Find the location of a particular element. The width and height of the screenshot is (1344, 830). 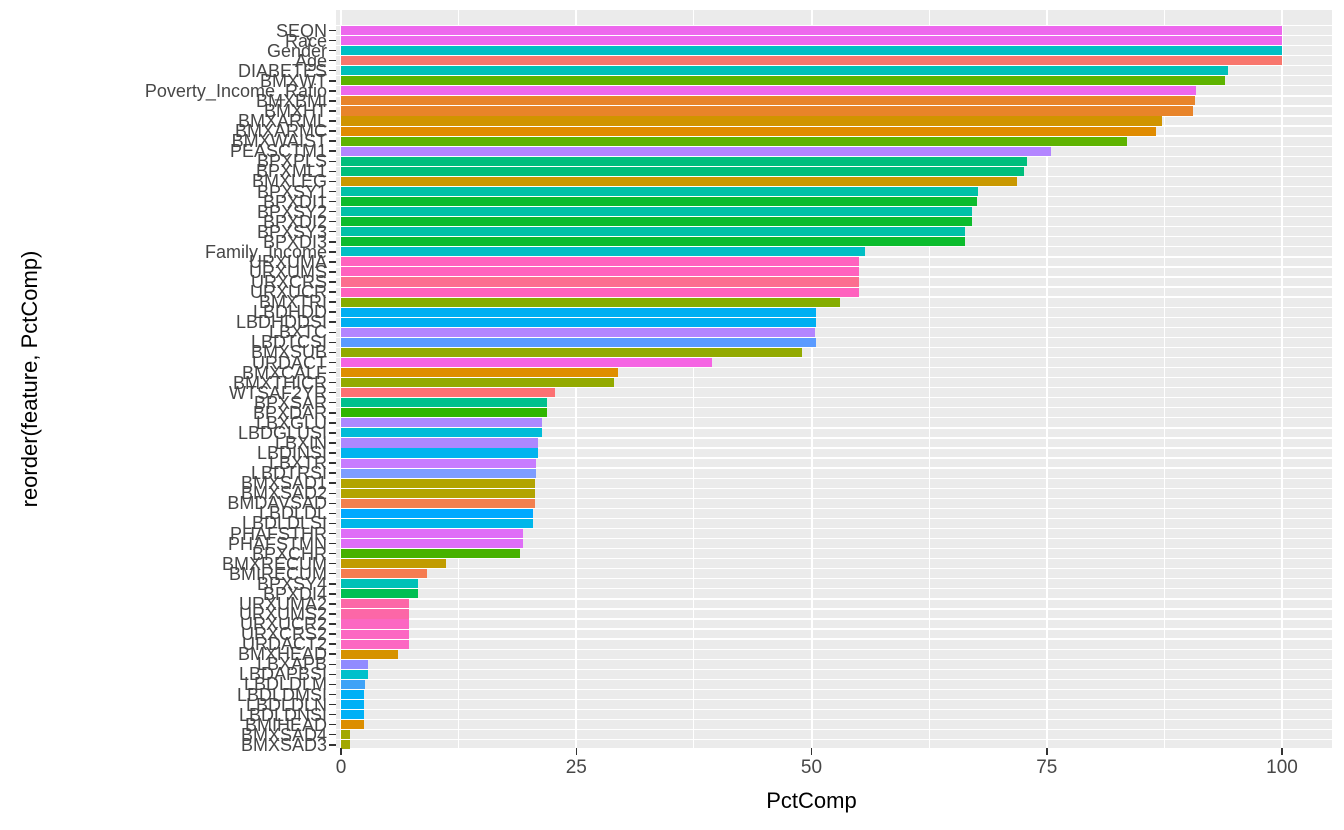

panel-vgridline-major is located at coordinates (1282, 379).